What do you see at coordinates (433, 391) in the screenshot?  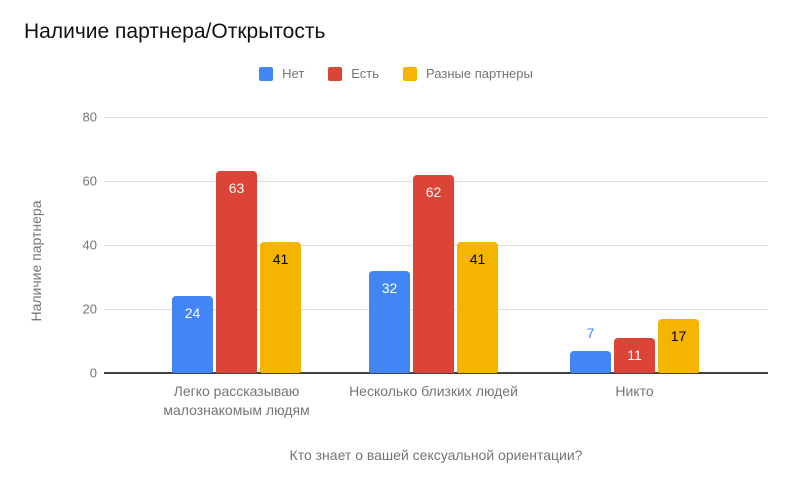 I see `x-category-label: Несколько близких людей` at bounding box center [433, 391].